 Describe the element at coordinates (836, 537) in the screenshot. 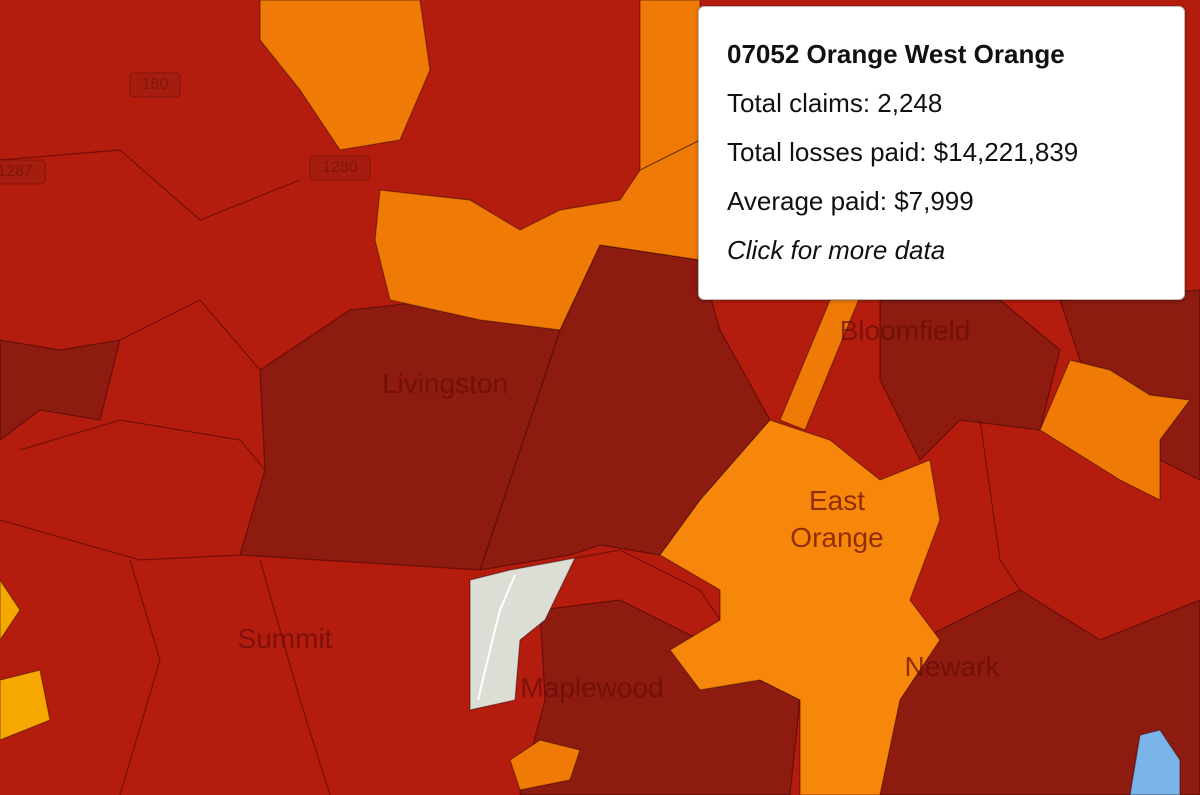

I see `place-label: Orange` at that location.